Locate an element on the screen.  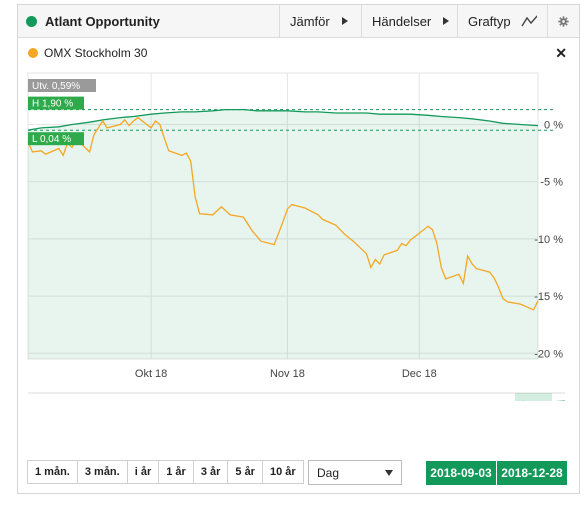
compare-label: Jämför is located at coordinates (310, 21).